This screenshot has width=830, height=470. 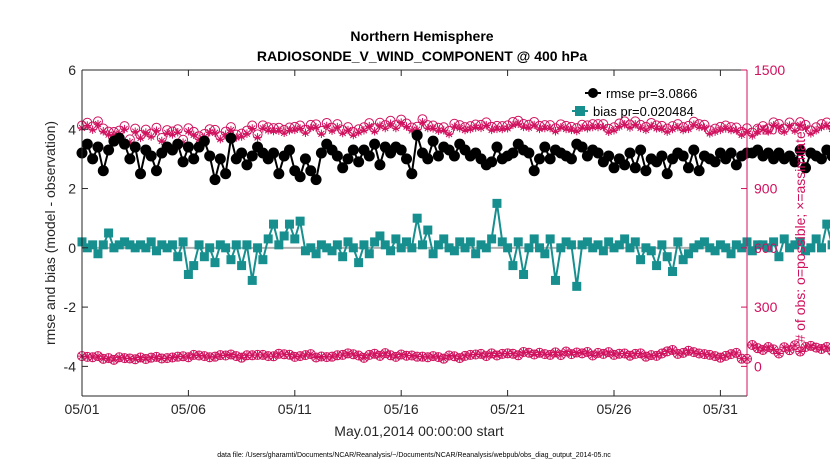 I want to click on x-tick-label: 05/31, so click(x=720, y=409).